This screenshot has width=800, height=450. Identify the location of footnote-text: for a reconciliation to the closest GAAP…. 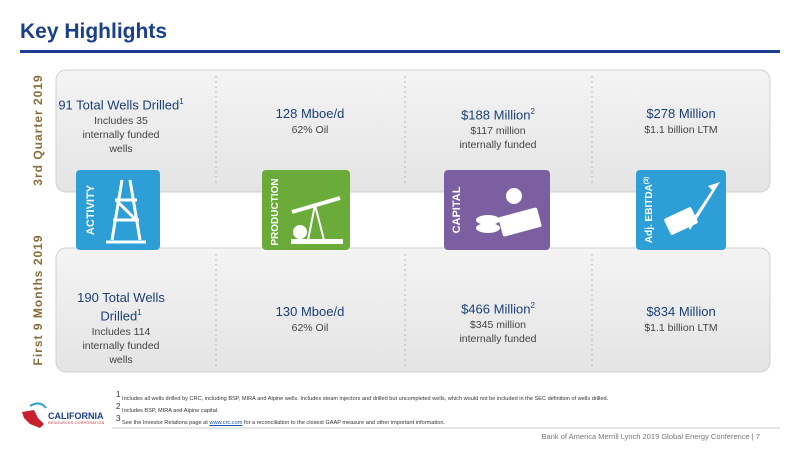
(344, 422).